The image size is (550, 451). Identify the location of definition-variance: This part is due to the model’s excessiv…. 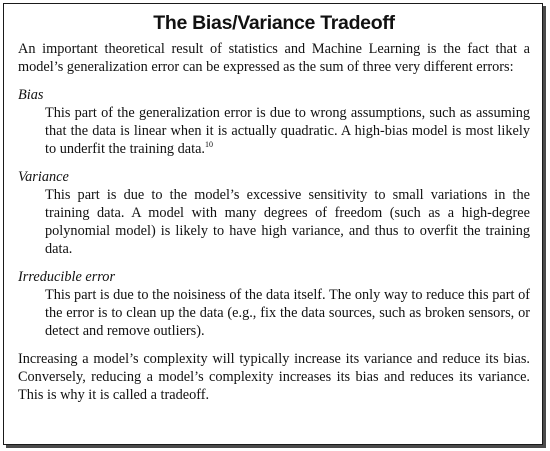
(287, 222).